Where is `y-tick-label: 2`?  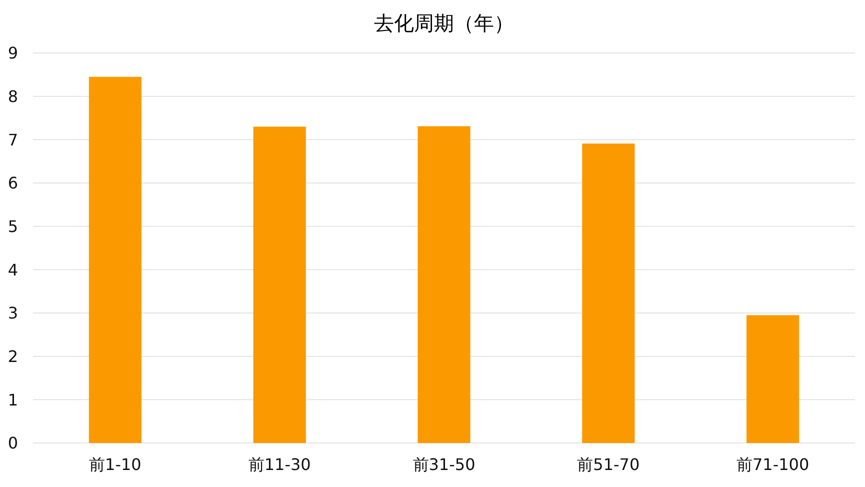 y-tick-label: 2 is located at coordinates (13, 356).